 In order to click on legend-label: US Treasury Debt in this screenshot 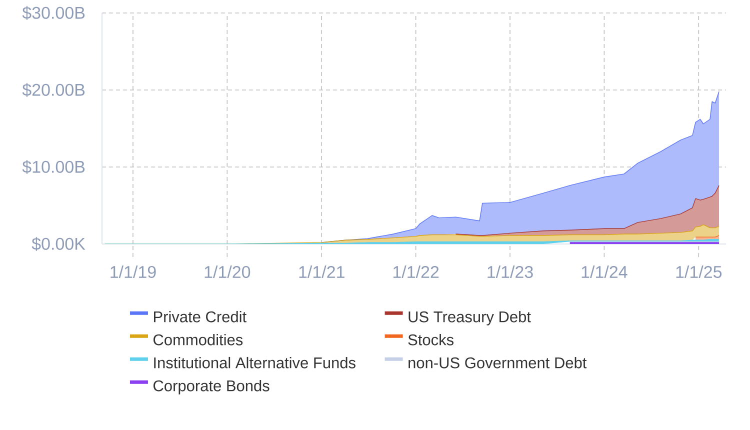, I will do `click(469, 318)`.